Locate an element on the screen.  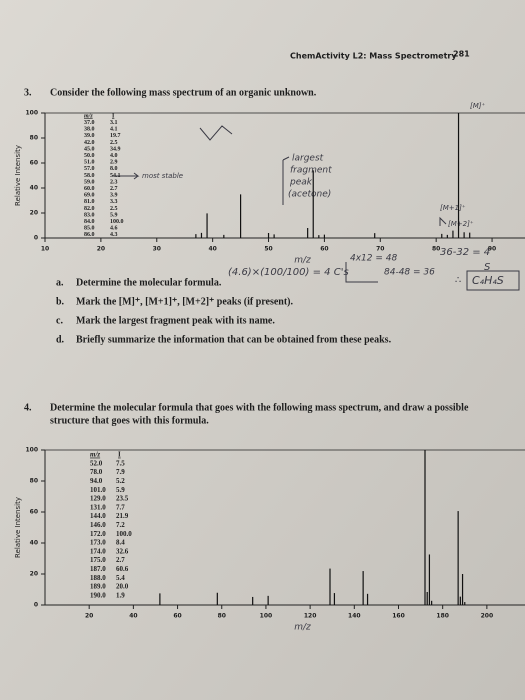
table-cell: 8.4 is located at coordinates (120, 543).